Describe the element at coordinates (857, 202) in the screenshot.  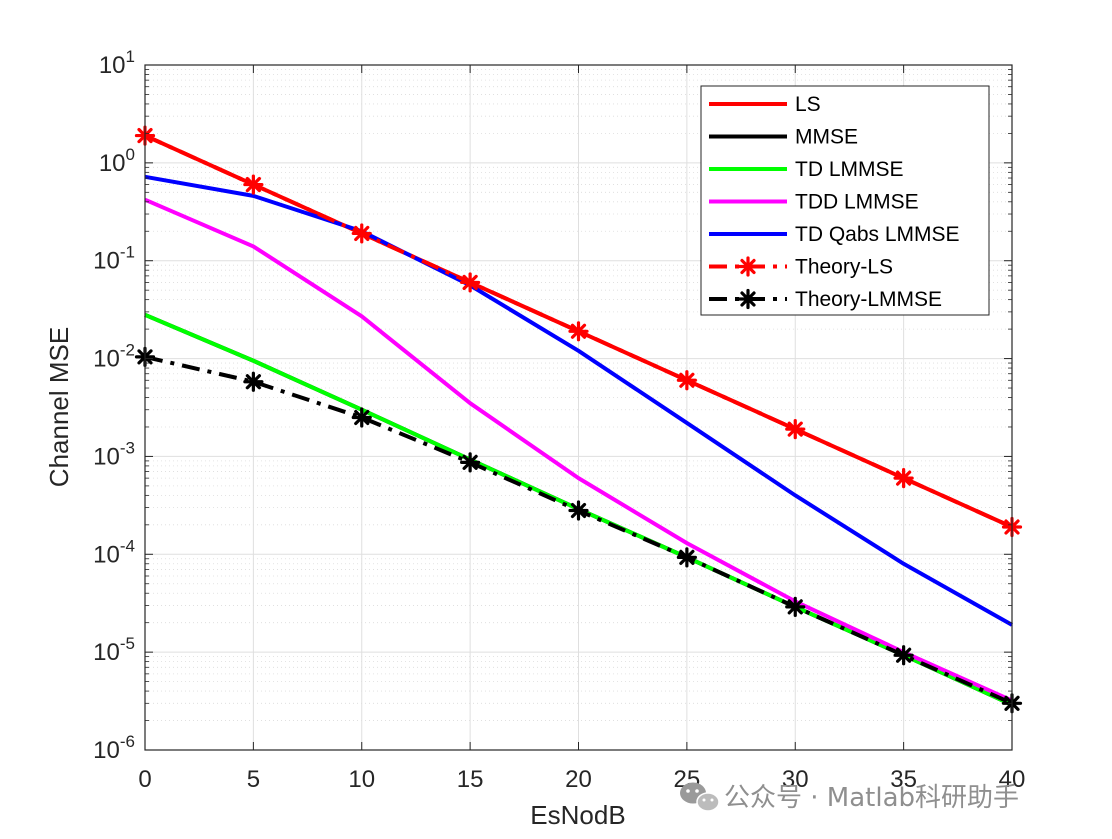
I see `legend-label: TDD LMMSE` at that location.